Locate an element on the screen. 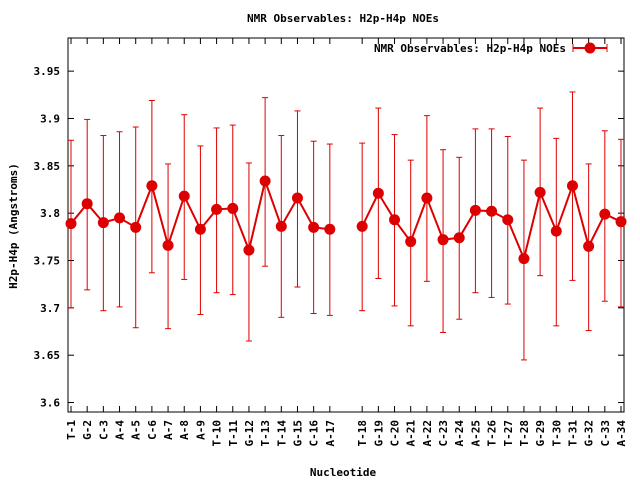  x-tick-label: T-28 is located at coordinates (524, 433).